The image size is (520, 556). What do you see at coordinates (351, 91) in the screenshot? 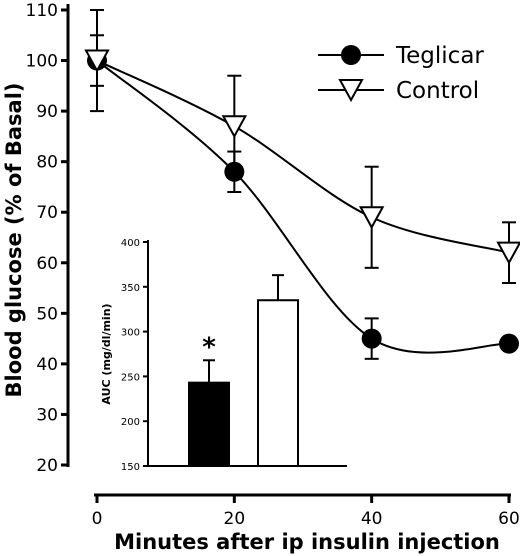
I see `legend-marker-control` at bounding box center [351, 91].